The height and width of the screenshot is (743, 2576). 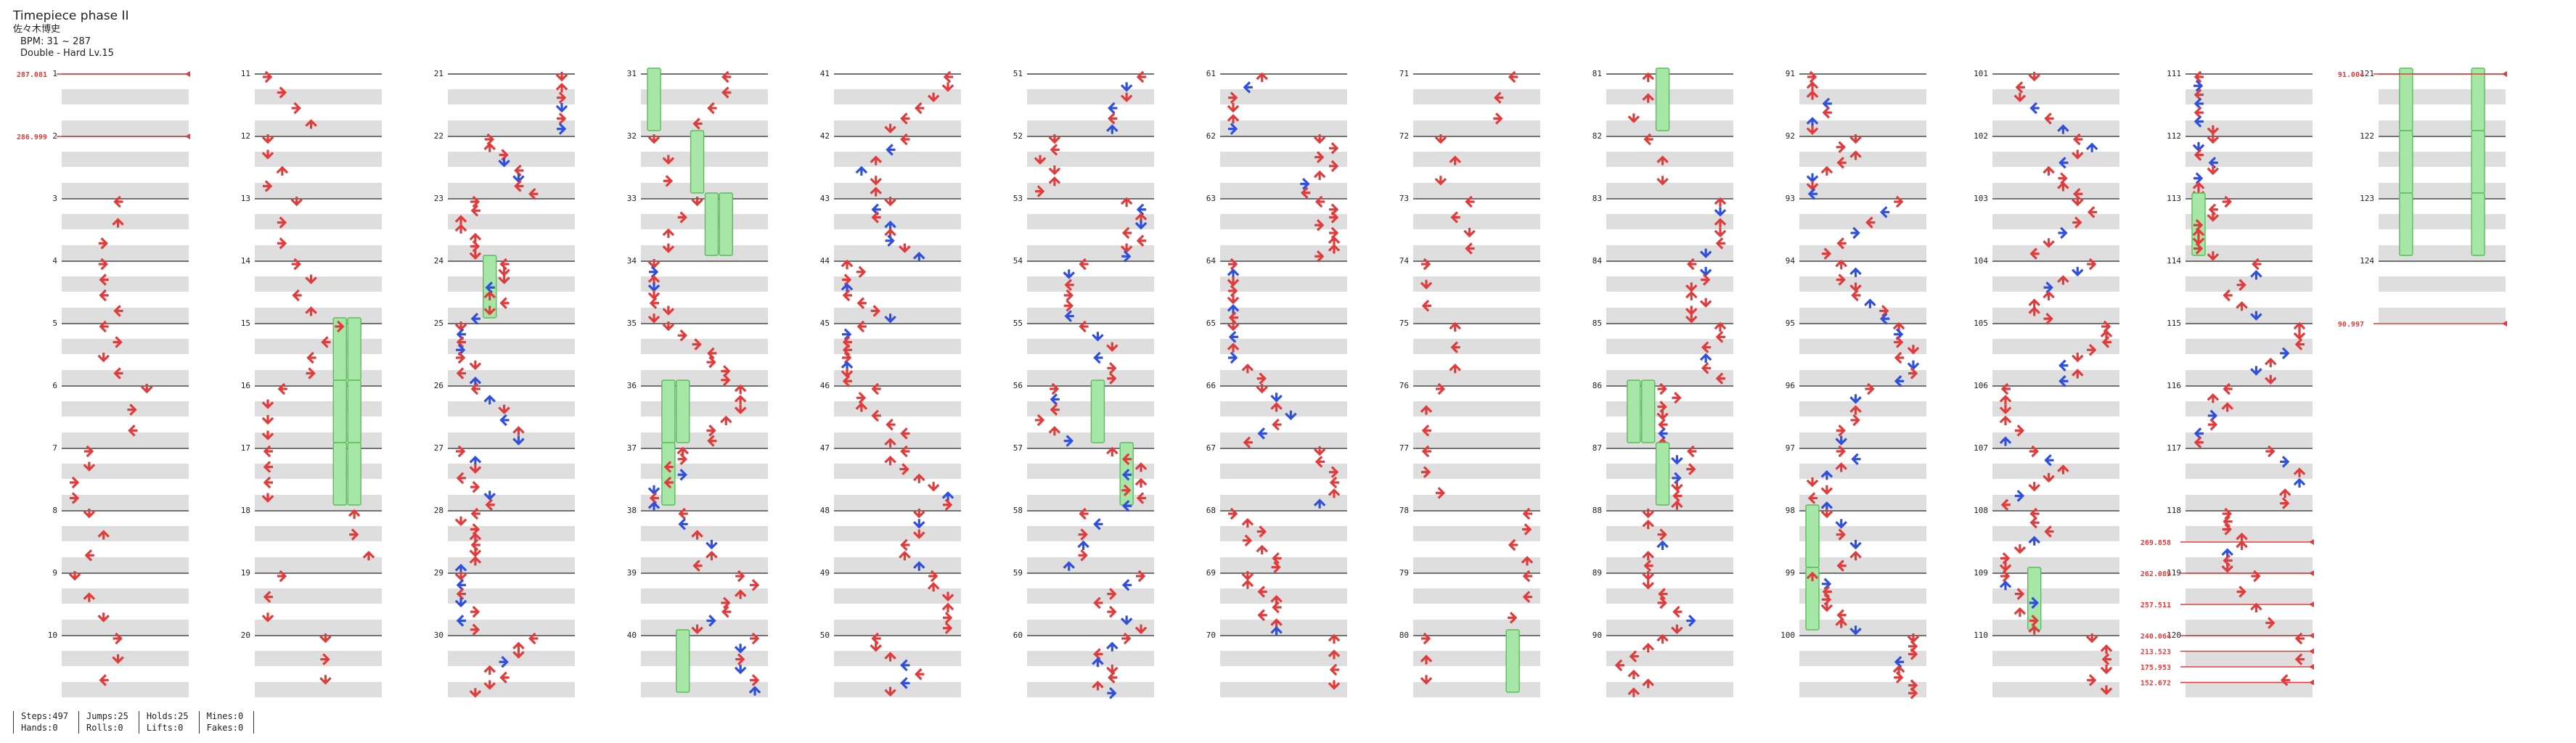 What do you see at coordinates (825, 510) in the screenshot?
I see `measure-number: 48` at bounding box center [825, 510].